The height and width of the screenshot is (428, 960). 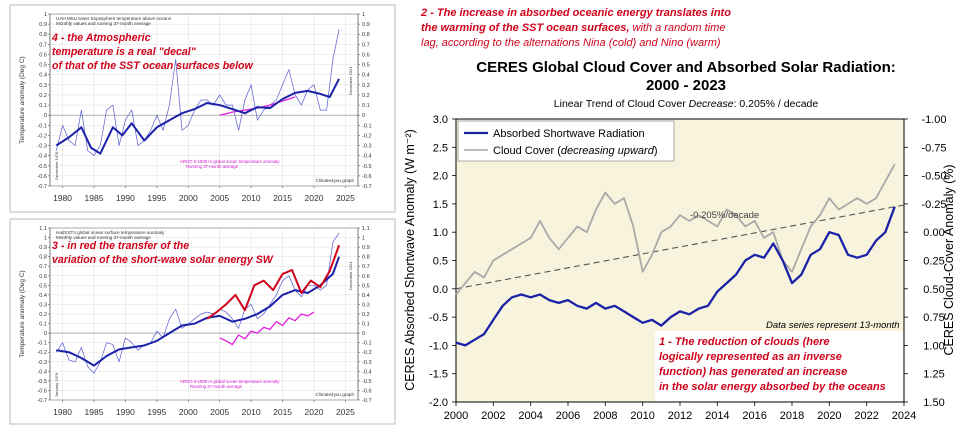 I want to click on hadsst-x-tick-label: 1980, so click(x=62, y=412).